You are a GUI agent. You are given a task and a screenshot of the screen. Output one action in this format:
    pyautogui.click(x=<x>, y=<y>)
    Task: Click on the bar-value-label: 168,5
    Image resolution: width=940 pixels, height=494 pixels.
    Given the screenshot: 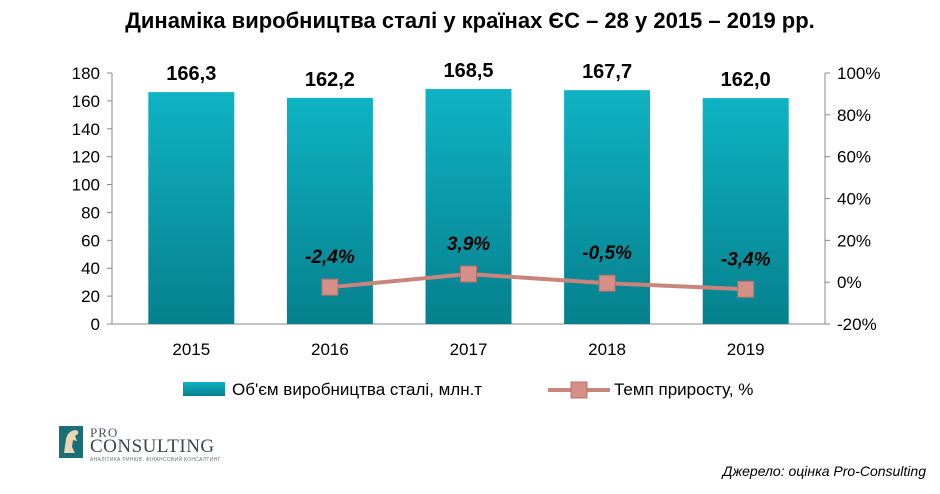 What is the action you would take?
    pyautogui.click(x=468, y=71)
    